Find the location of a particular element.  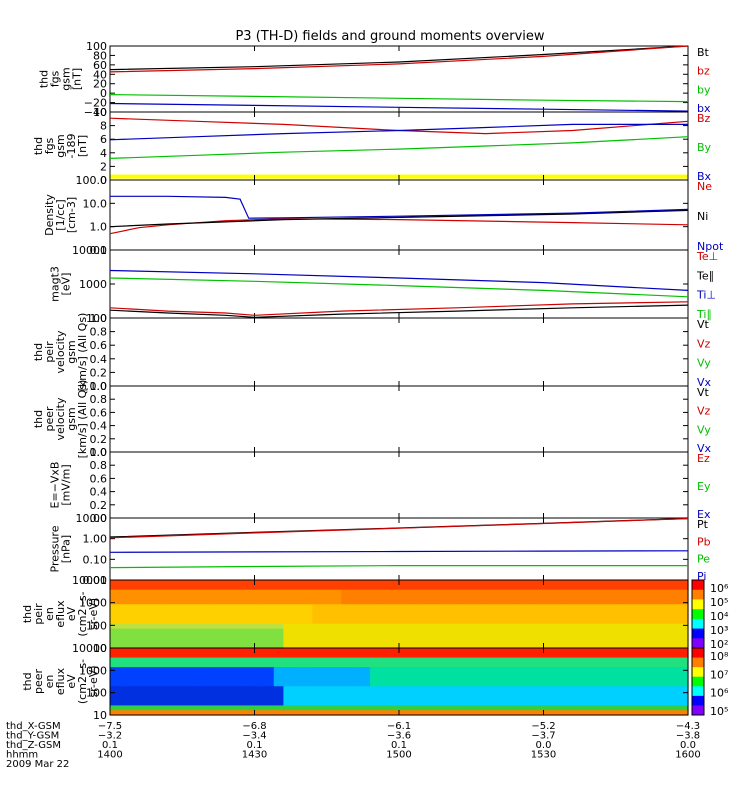

footer-row-label: thd_Z-GSM is located at coordinates (33, 745).